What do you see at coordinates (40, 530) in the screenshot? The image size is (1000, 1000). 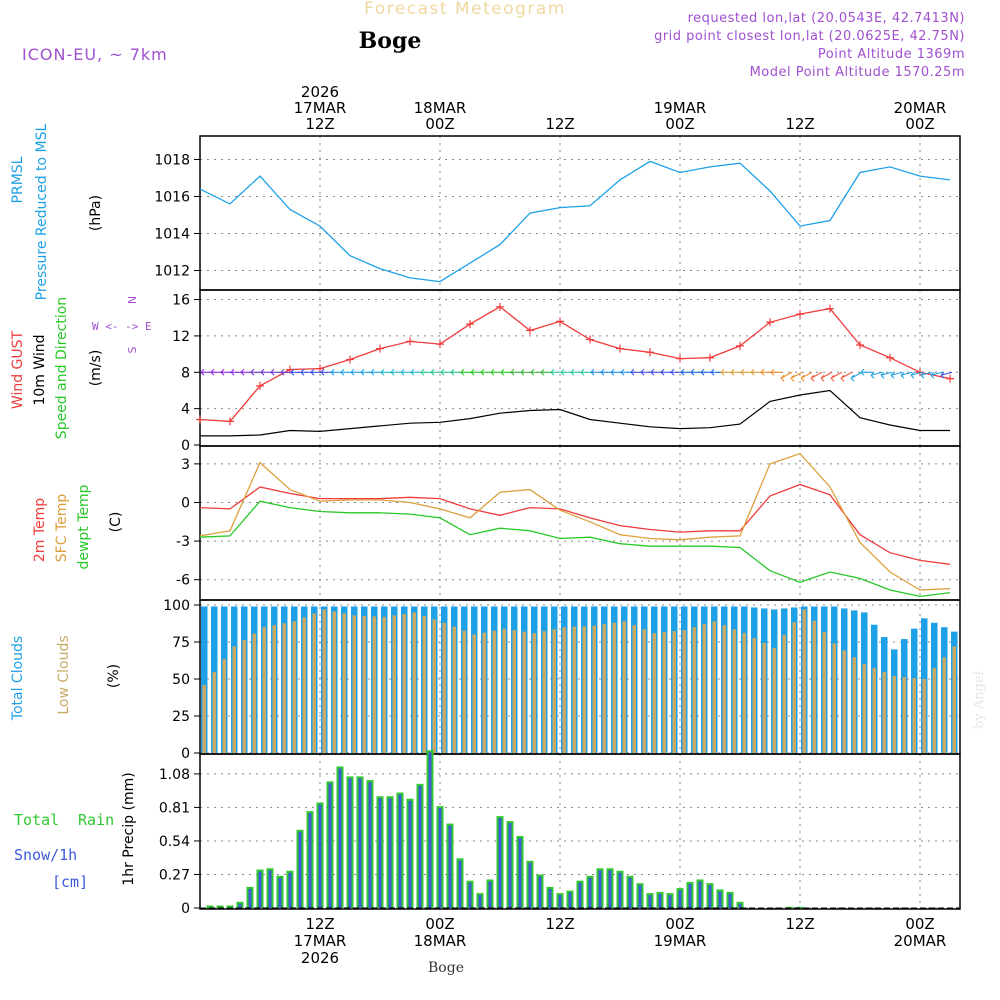 I see `t2m-label: 2m Temp` at bounding box center [40, 530].